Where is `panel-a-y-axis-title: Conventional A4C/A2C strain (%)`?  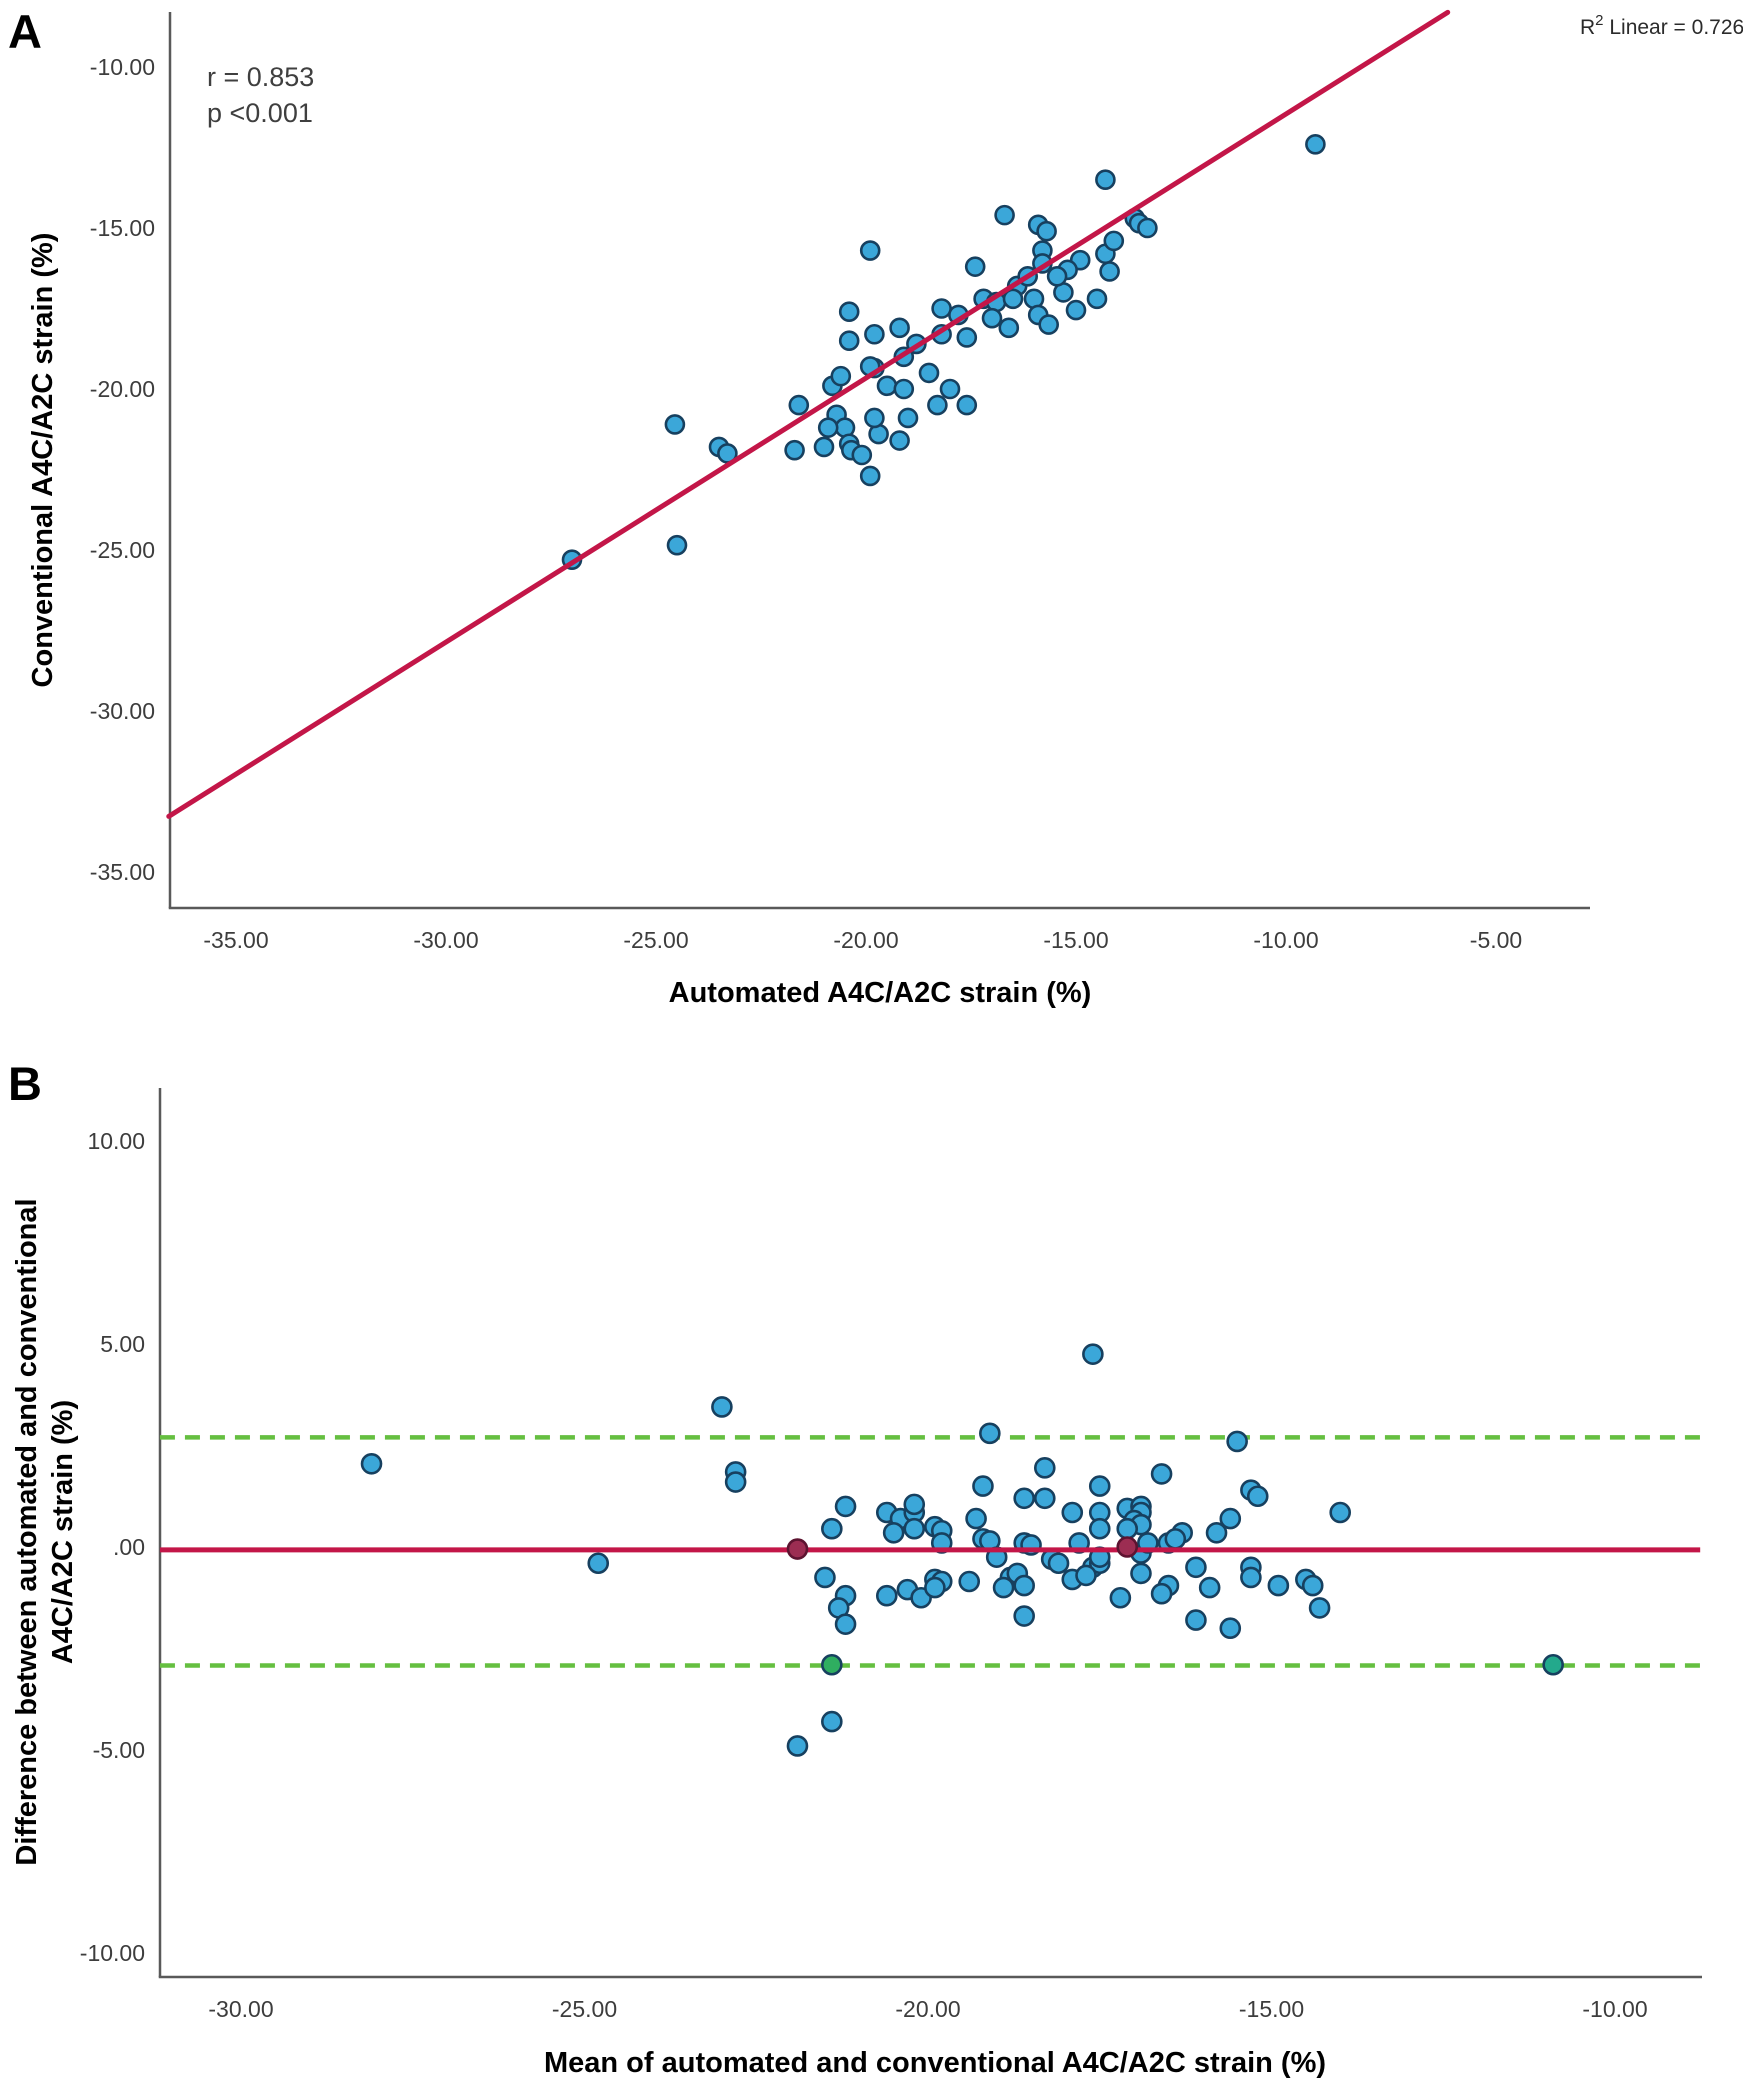 panel-a-y-axis-title: Conventional A4C/A2C strain (%) is located at coordinates (43, 460).